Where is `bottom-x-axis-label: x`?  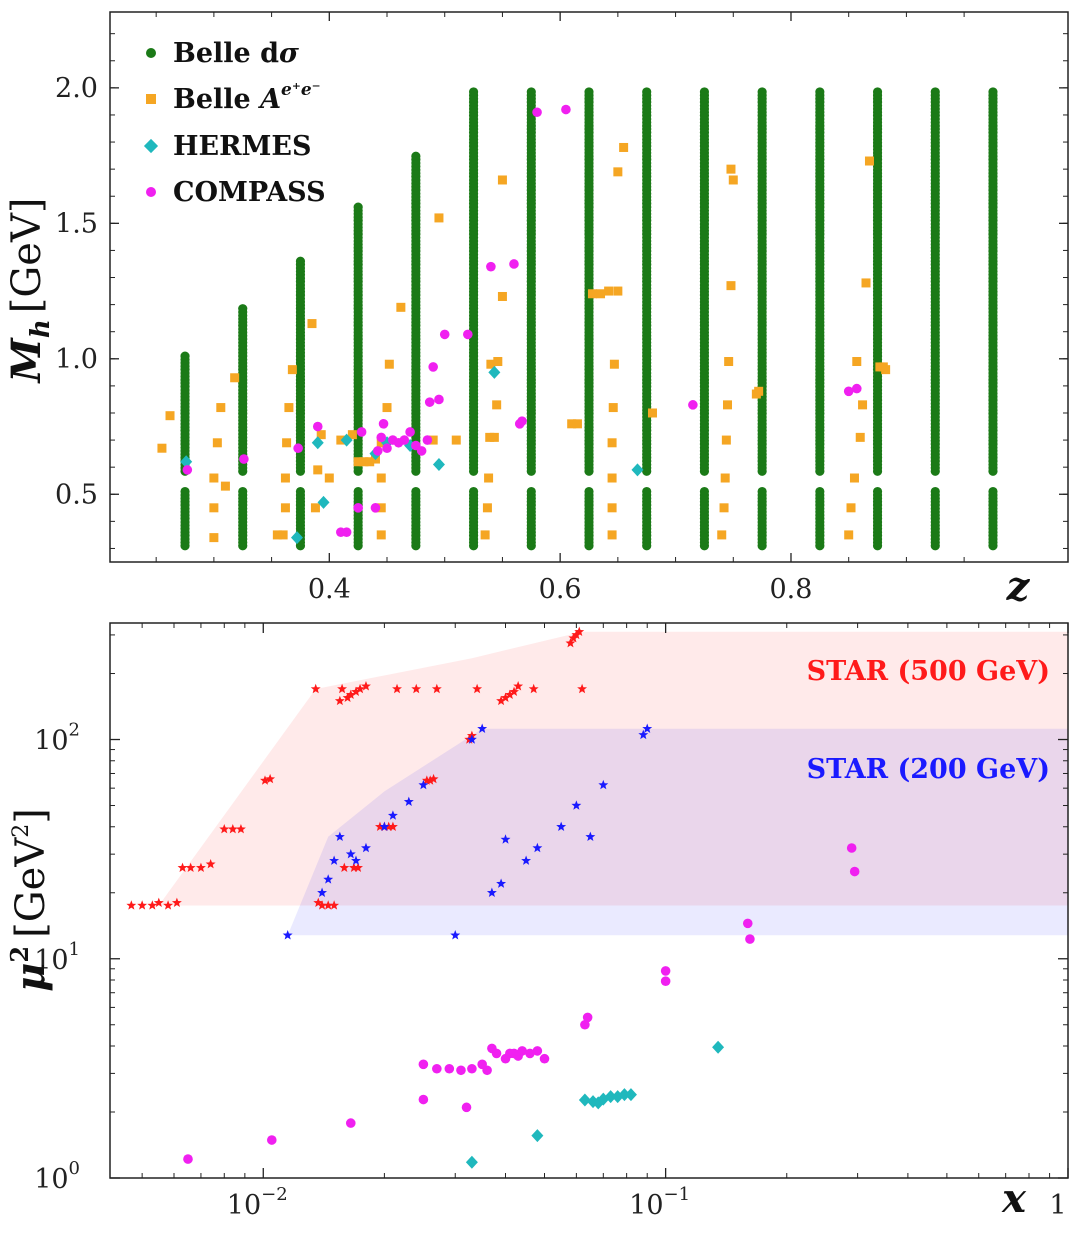
bottom-x-axis-label: x is located at coordinates (1014, 1198).